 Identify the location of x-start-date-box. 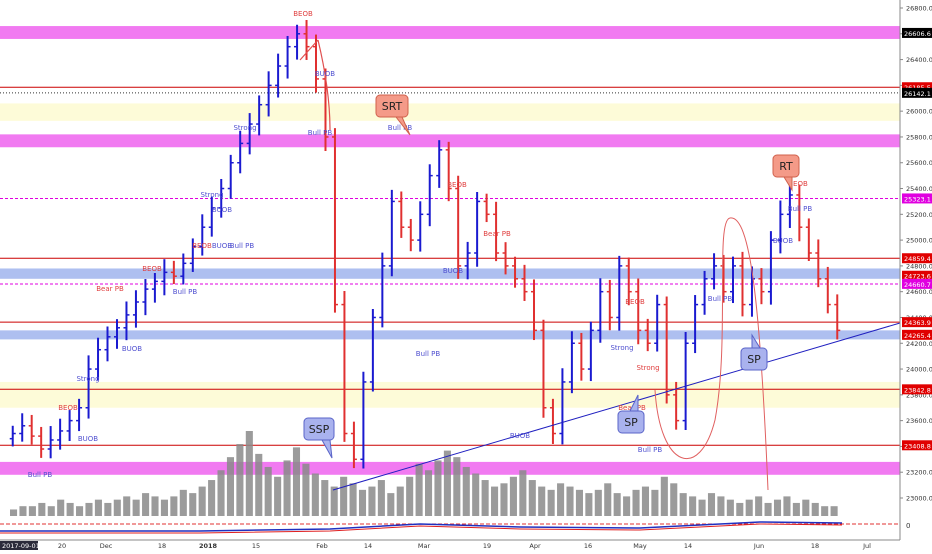
(19, 545).